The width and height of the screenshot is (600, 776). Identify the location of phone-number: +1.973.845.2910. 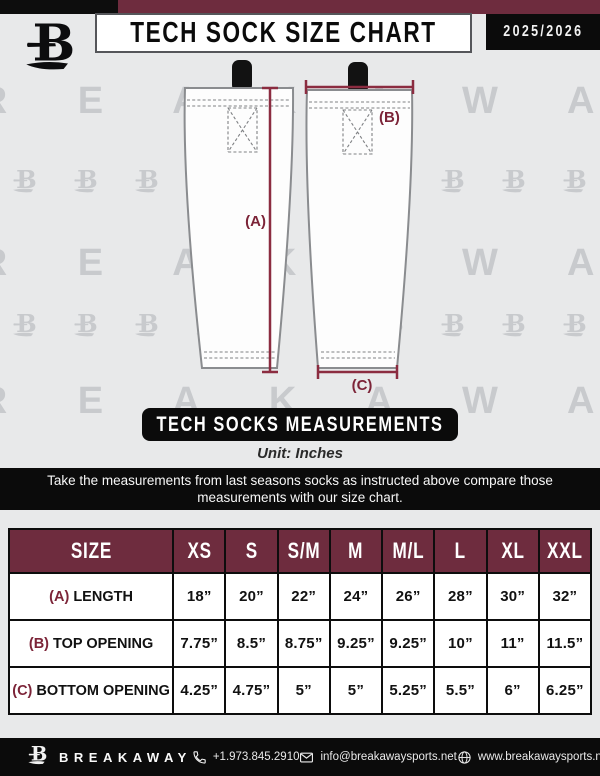
(256, 757).